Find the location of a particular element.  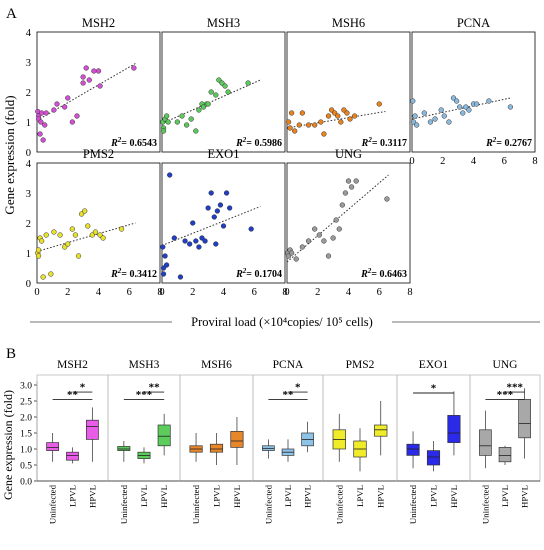

panel-b-letter: B is located at coordinates (11, 354).